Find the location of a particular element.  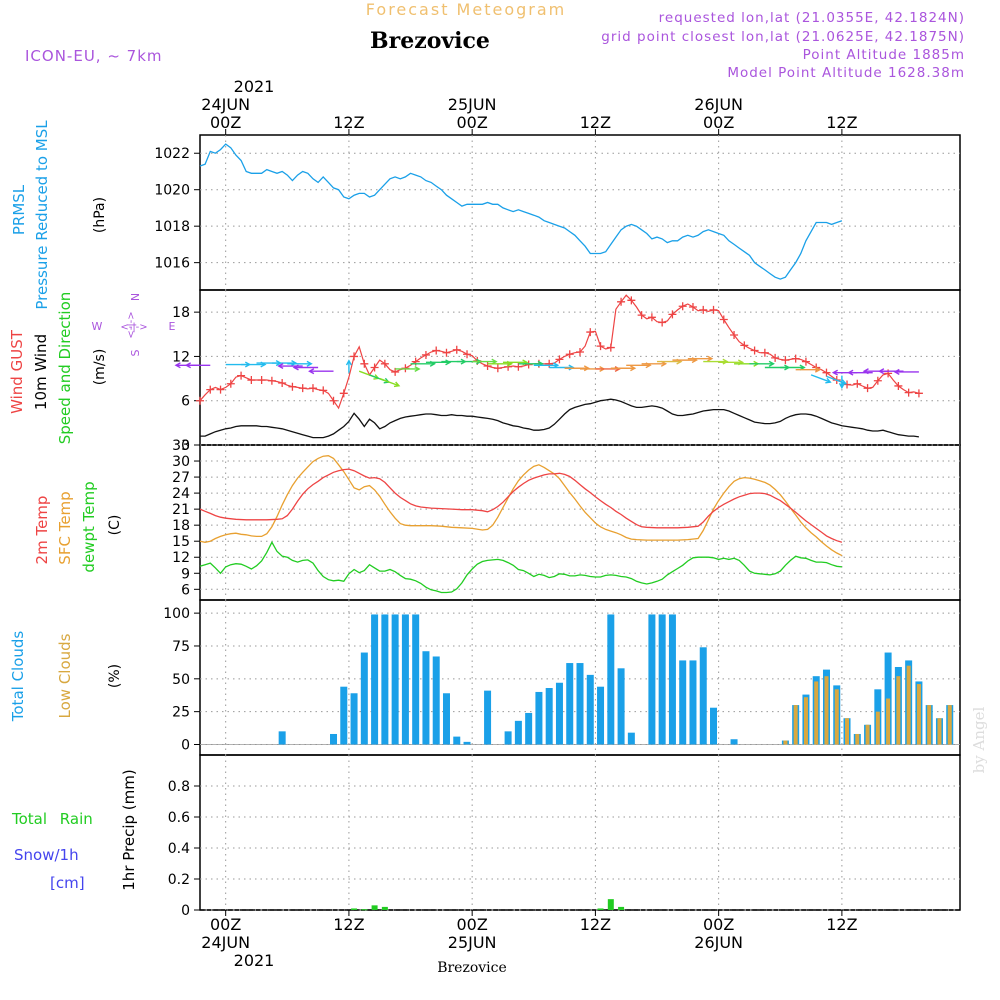

cloud-unit: (%) is located at coordinates (115, 676).